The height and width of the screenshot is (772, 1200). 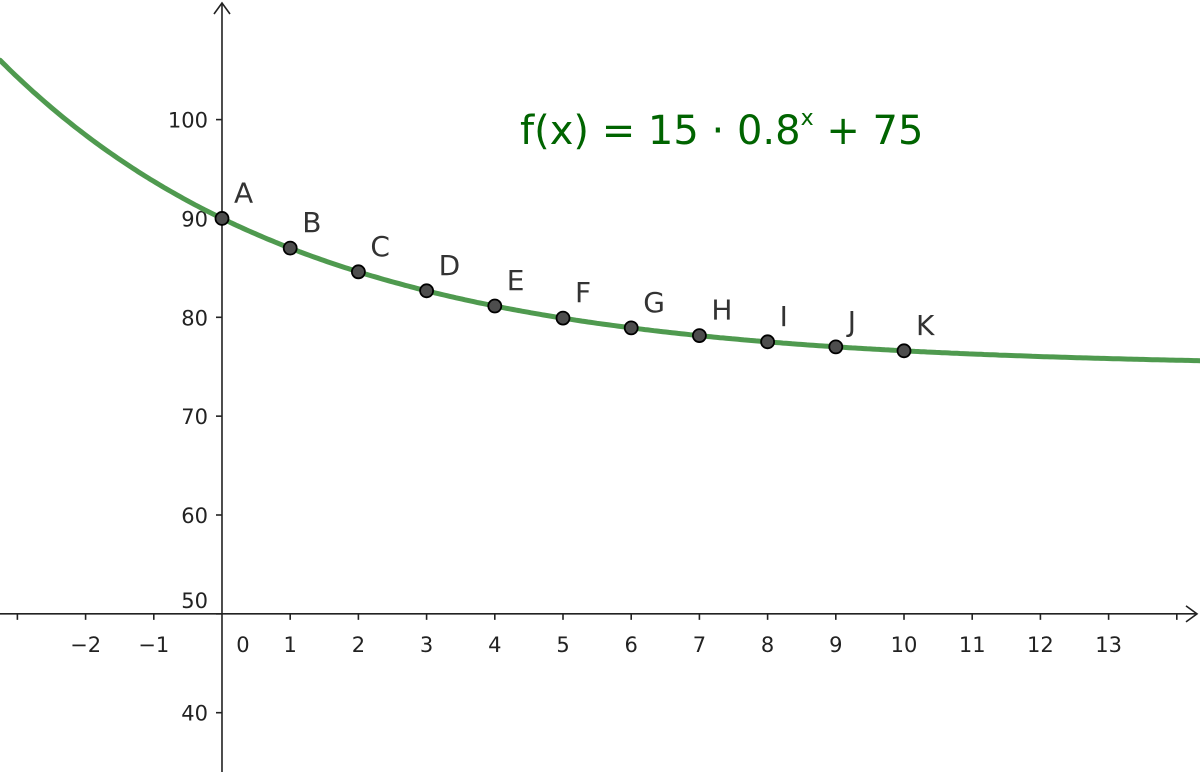 What do you see at coordinates (767, 645) in the screenshot?
I see `x-tick-label: 8` at bounding box center [767, 645].